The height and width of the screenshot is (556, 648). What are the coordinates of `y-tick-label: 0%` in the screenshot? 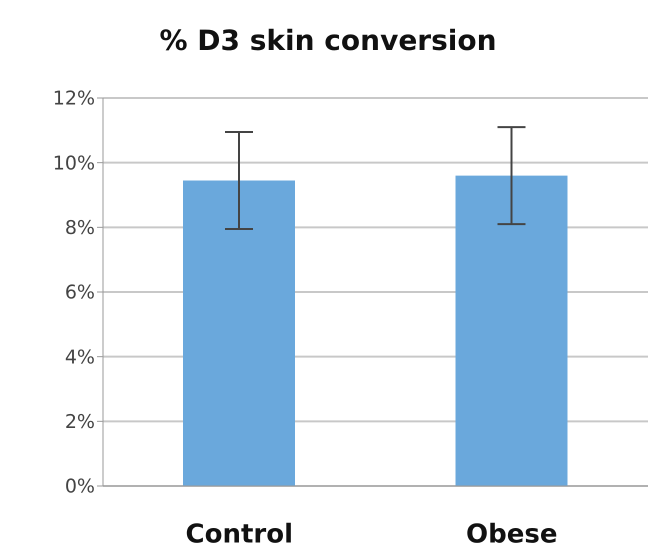 It's located at (79, 487).